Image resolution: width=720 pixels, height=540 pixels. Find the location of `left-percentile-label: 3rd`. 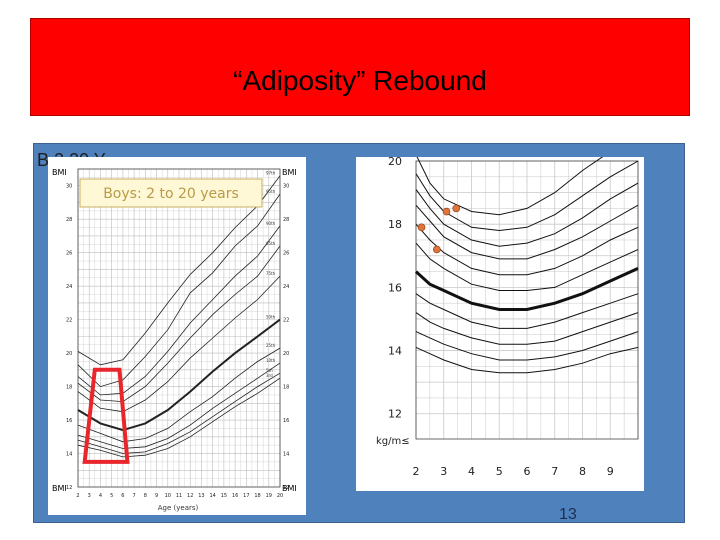

left-percentile-label: 3rd is located at coordinates (269, 375).